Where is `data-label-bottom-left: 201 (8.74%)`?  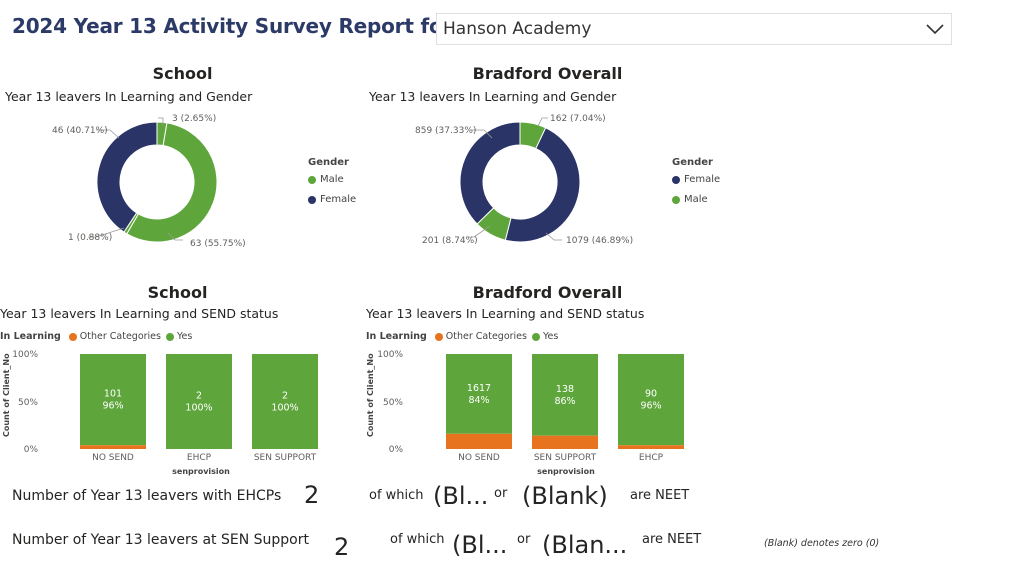
data-label-bottom-left: 201 (8.74%) is located at coordinates (450, 241).